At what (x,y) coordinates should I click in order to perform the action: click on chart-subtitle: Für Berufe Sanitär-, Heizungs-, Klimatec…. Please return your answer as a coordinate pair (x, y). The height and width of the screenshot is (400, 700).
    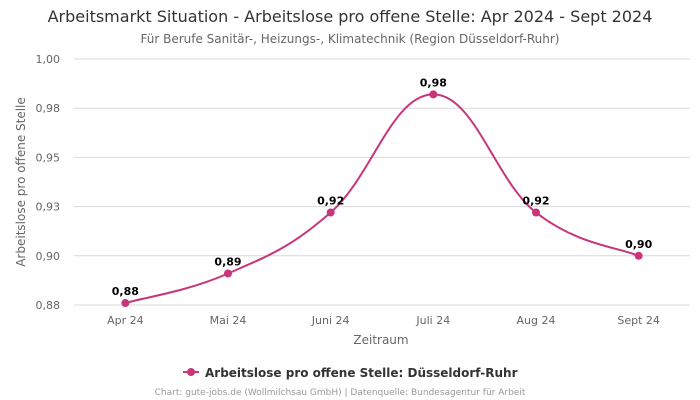
    Looking at the image, I should click on (350, 39).